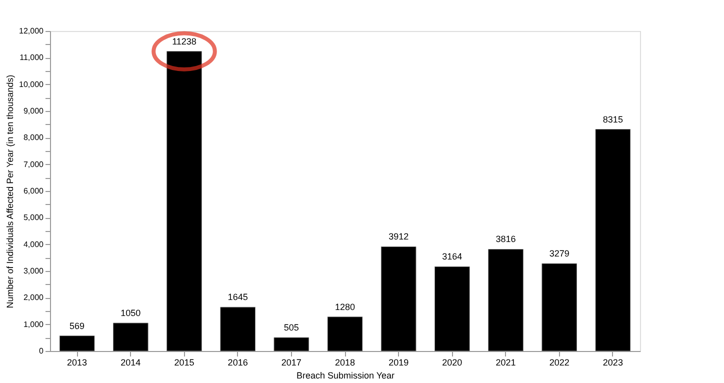  What do you see at coordinates (77, 325) in the screenshot?
I see `data-label: 569` at bounding box center [77, 325].